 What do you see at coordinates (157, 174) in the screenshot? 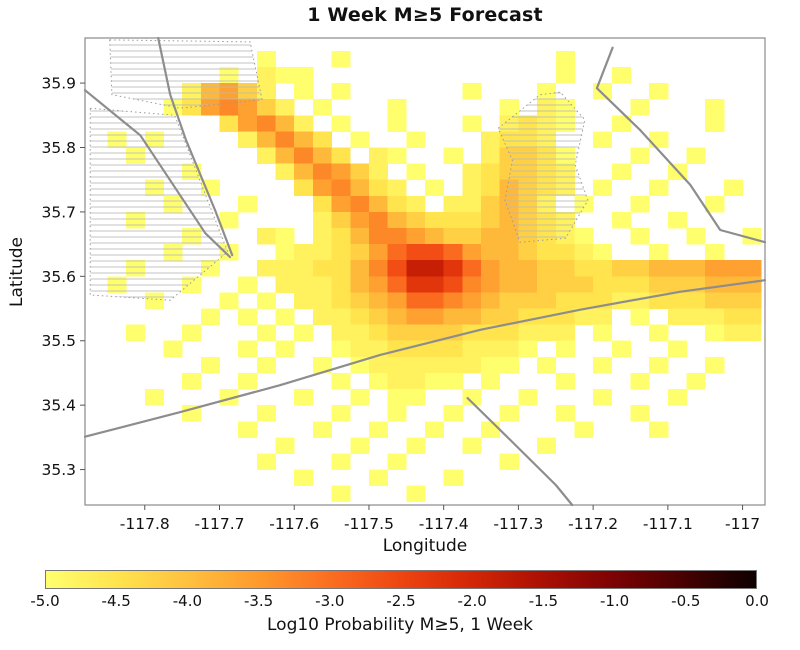
I see `fault-line` at bounding box center [157, 174].